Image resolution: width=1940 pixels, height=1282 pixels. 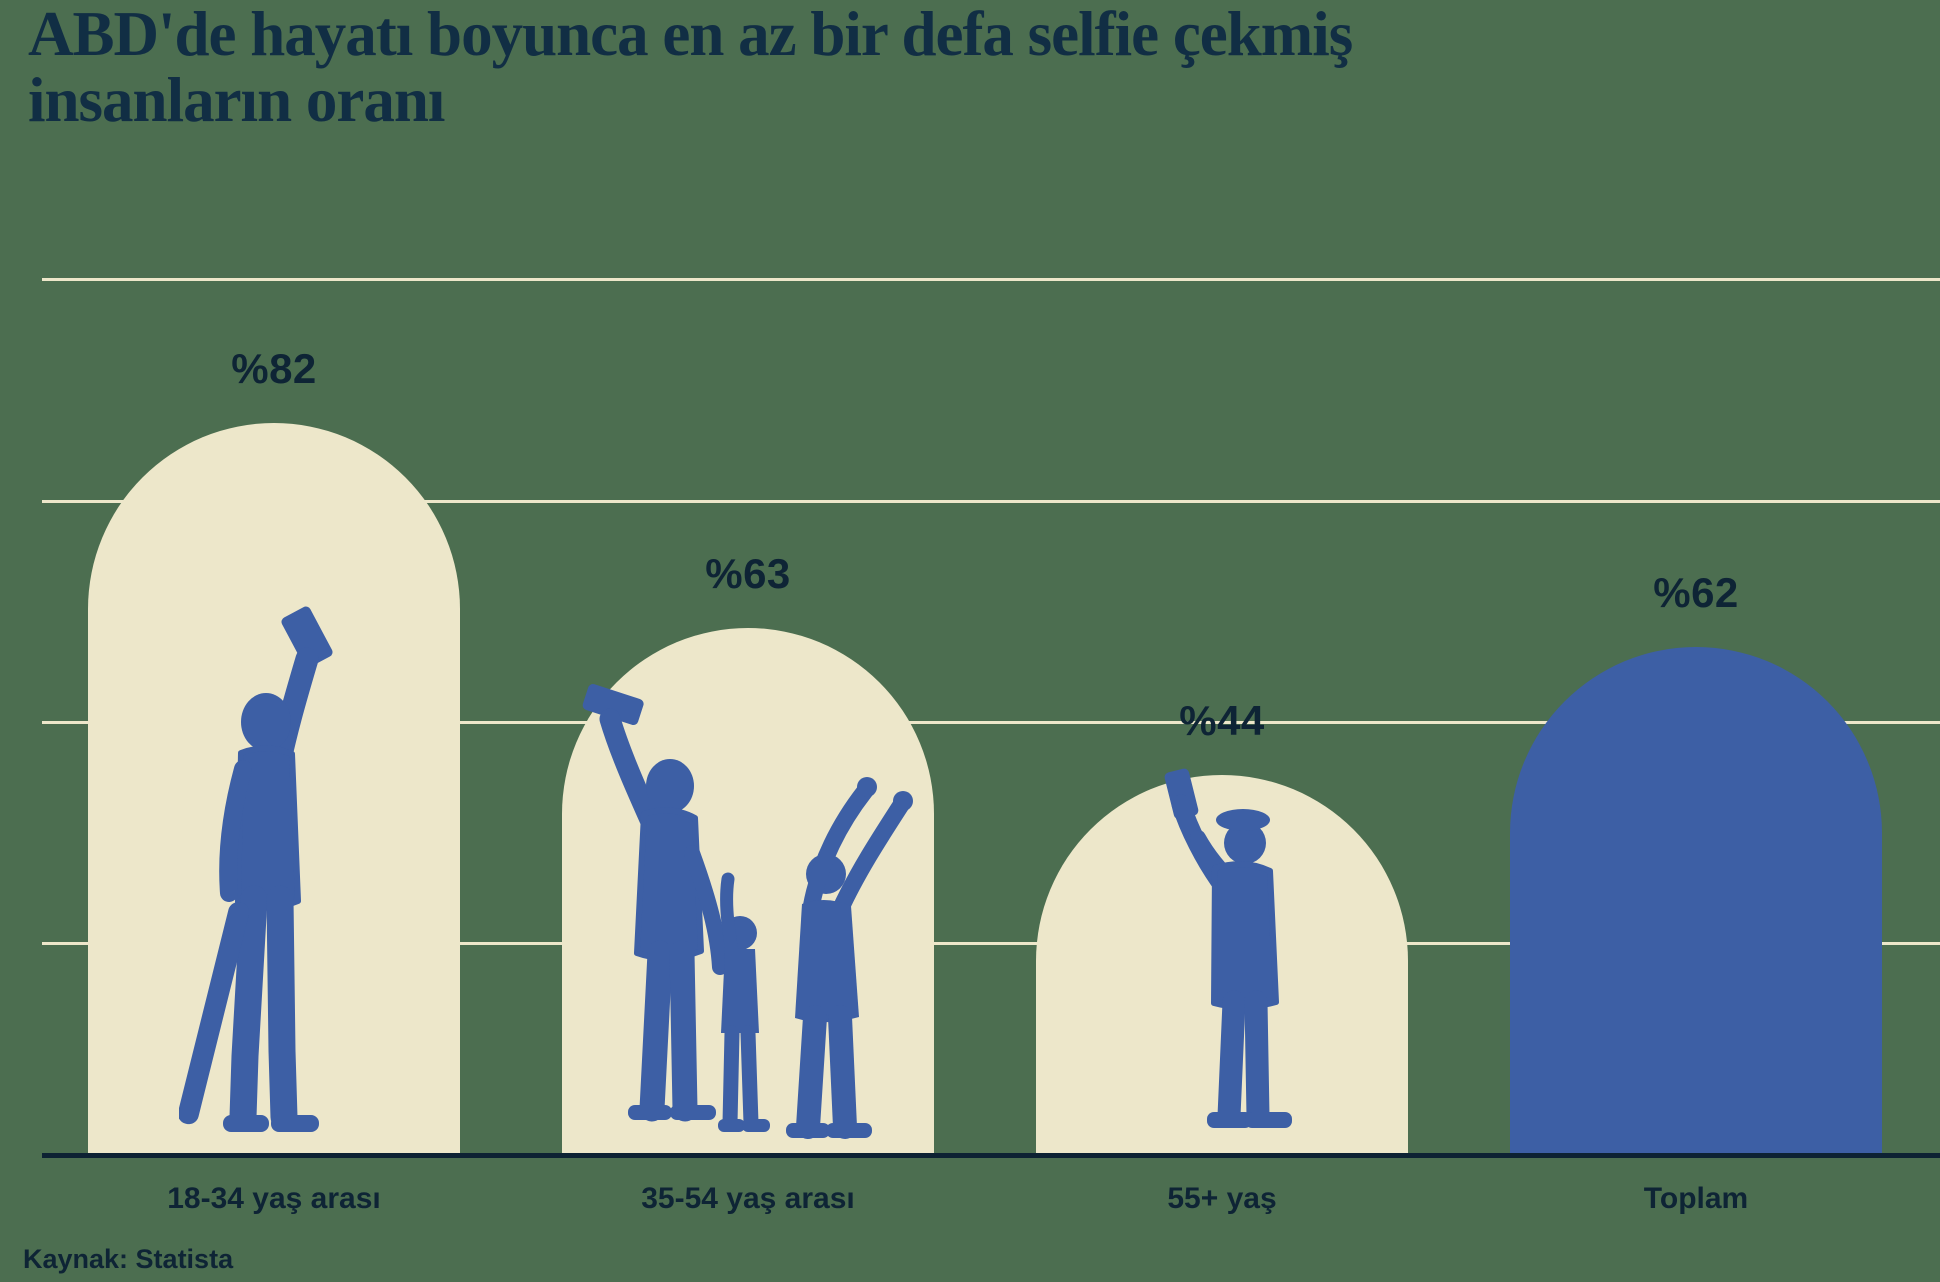 I want to click on bar-55+-ya-, so click(x=1222, y=960).